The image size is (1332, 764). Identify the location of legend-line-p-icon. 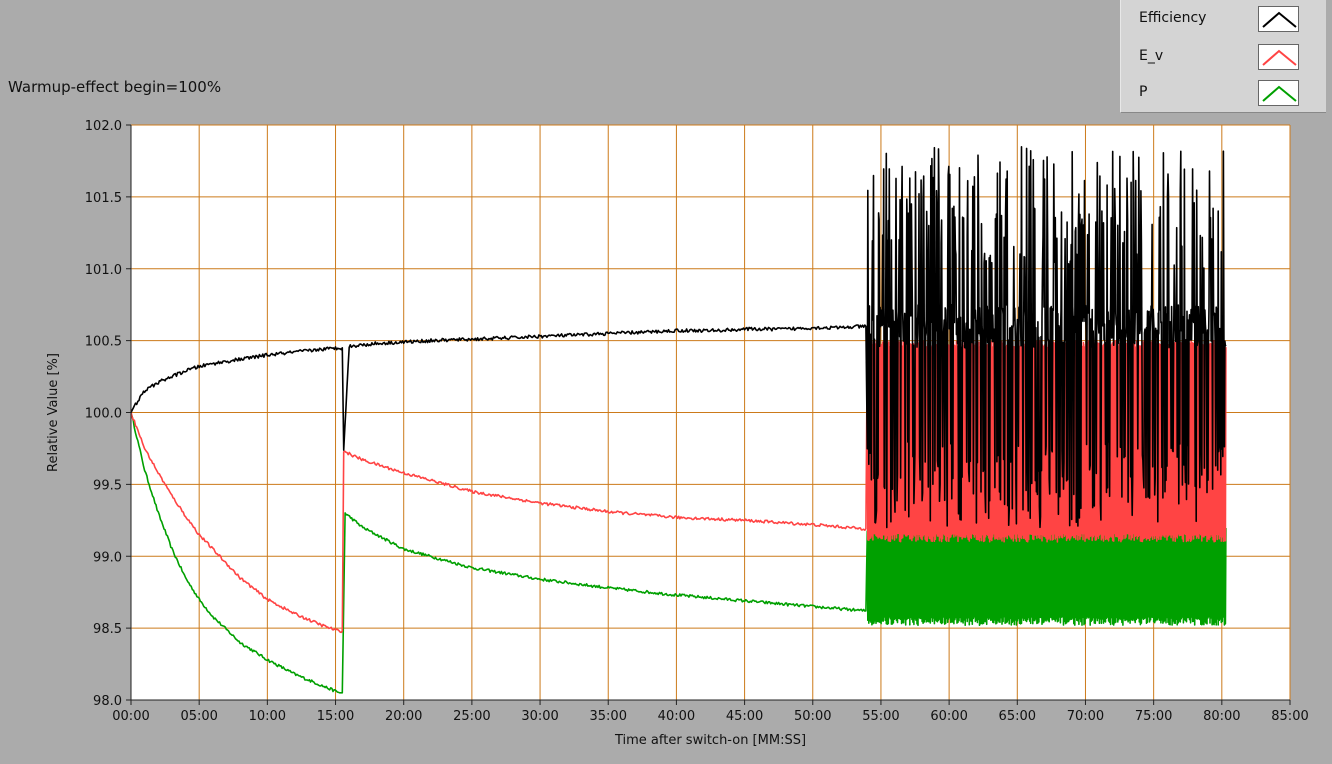
(1279, 93).